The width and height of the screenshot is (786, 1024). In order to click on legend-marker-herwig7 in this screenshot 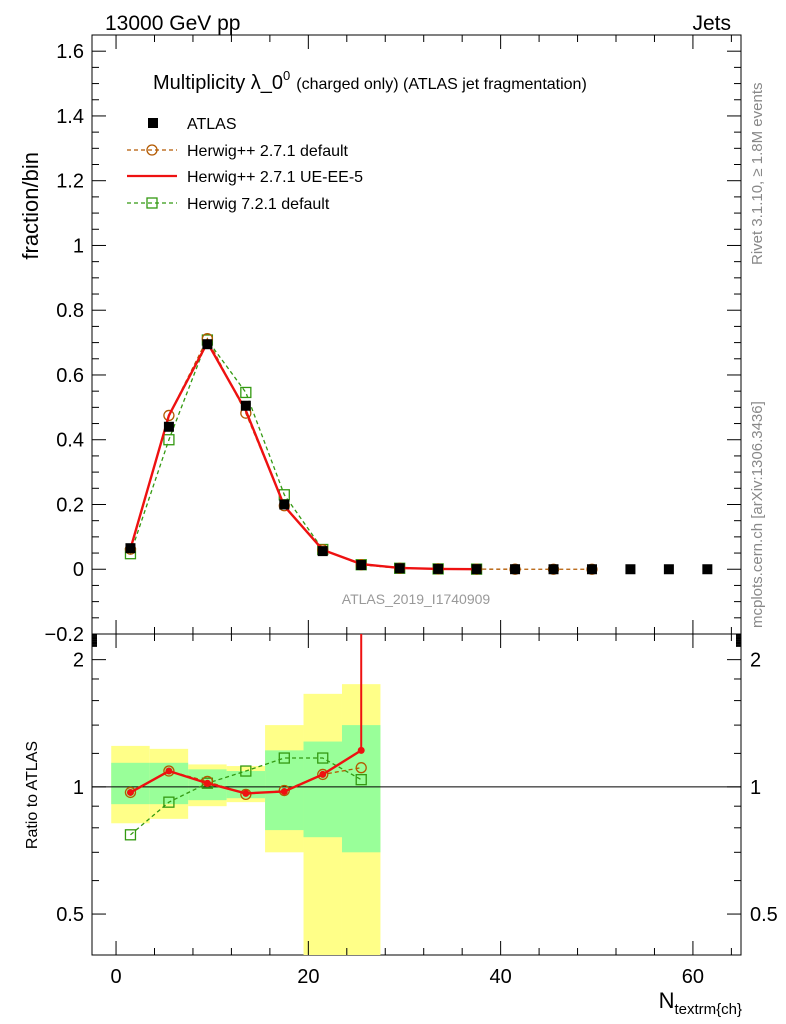, I will do `click(152, 203)`.